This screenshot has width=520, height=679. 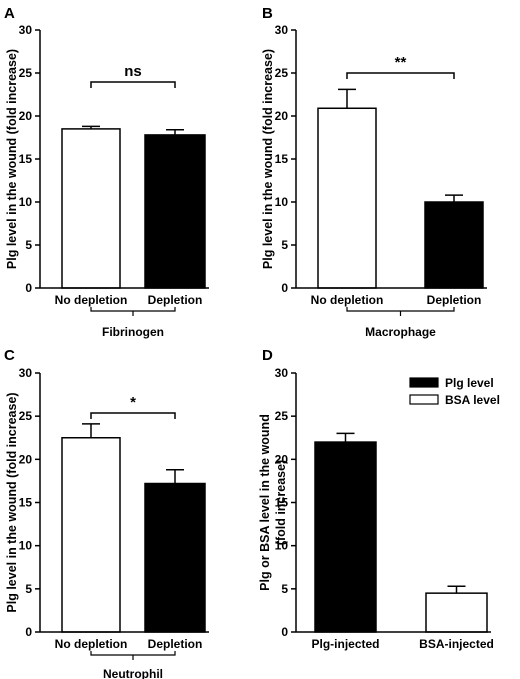 What do you see at coordinates (456, 644) in the screenshot?
I see `x-category-label: BSA-injected` at bounding box center [456, 644].